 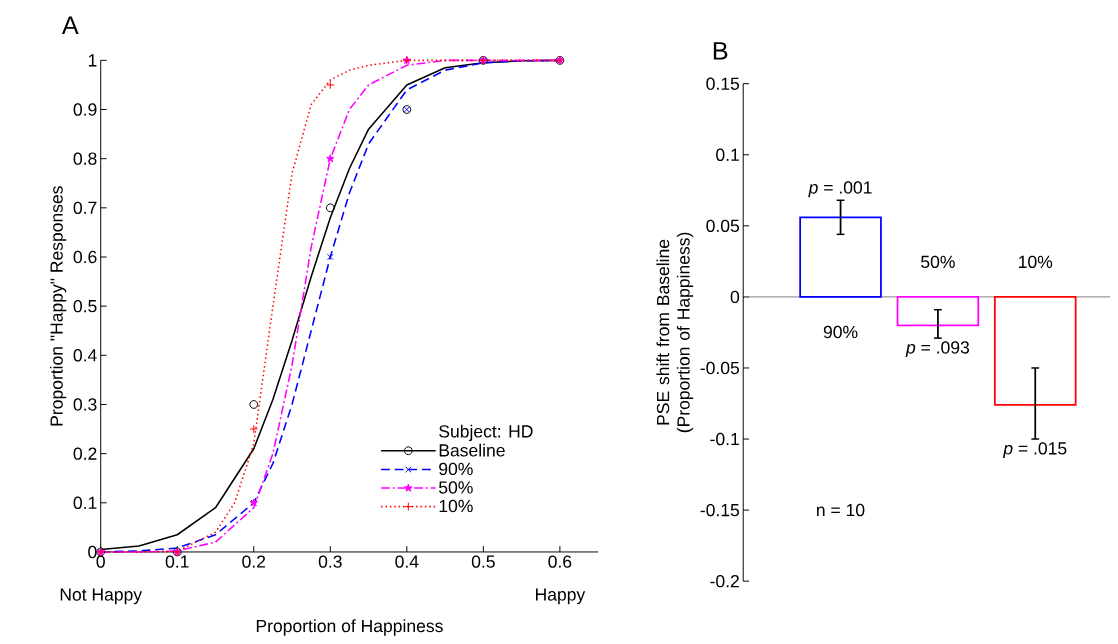 What do you see at coordinates (724, 581) in the screenshot?
I see `y-tick-label: -0.2` at bounding box center [724, 581].